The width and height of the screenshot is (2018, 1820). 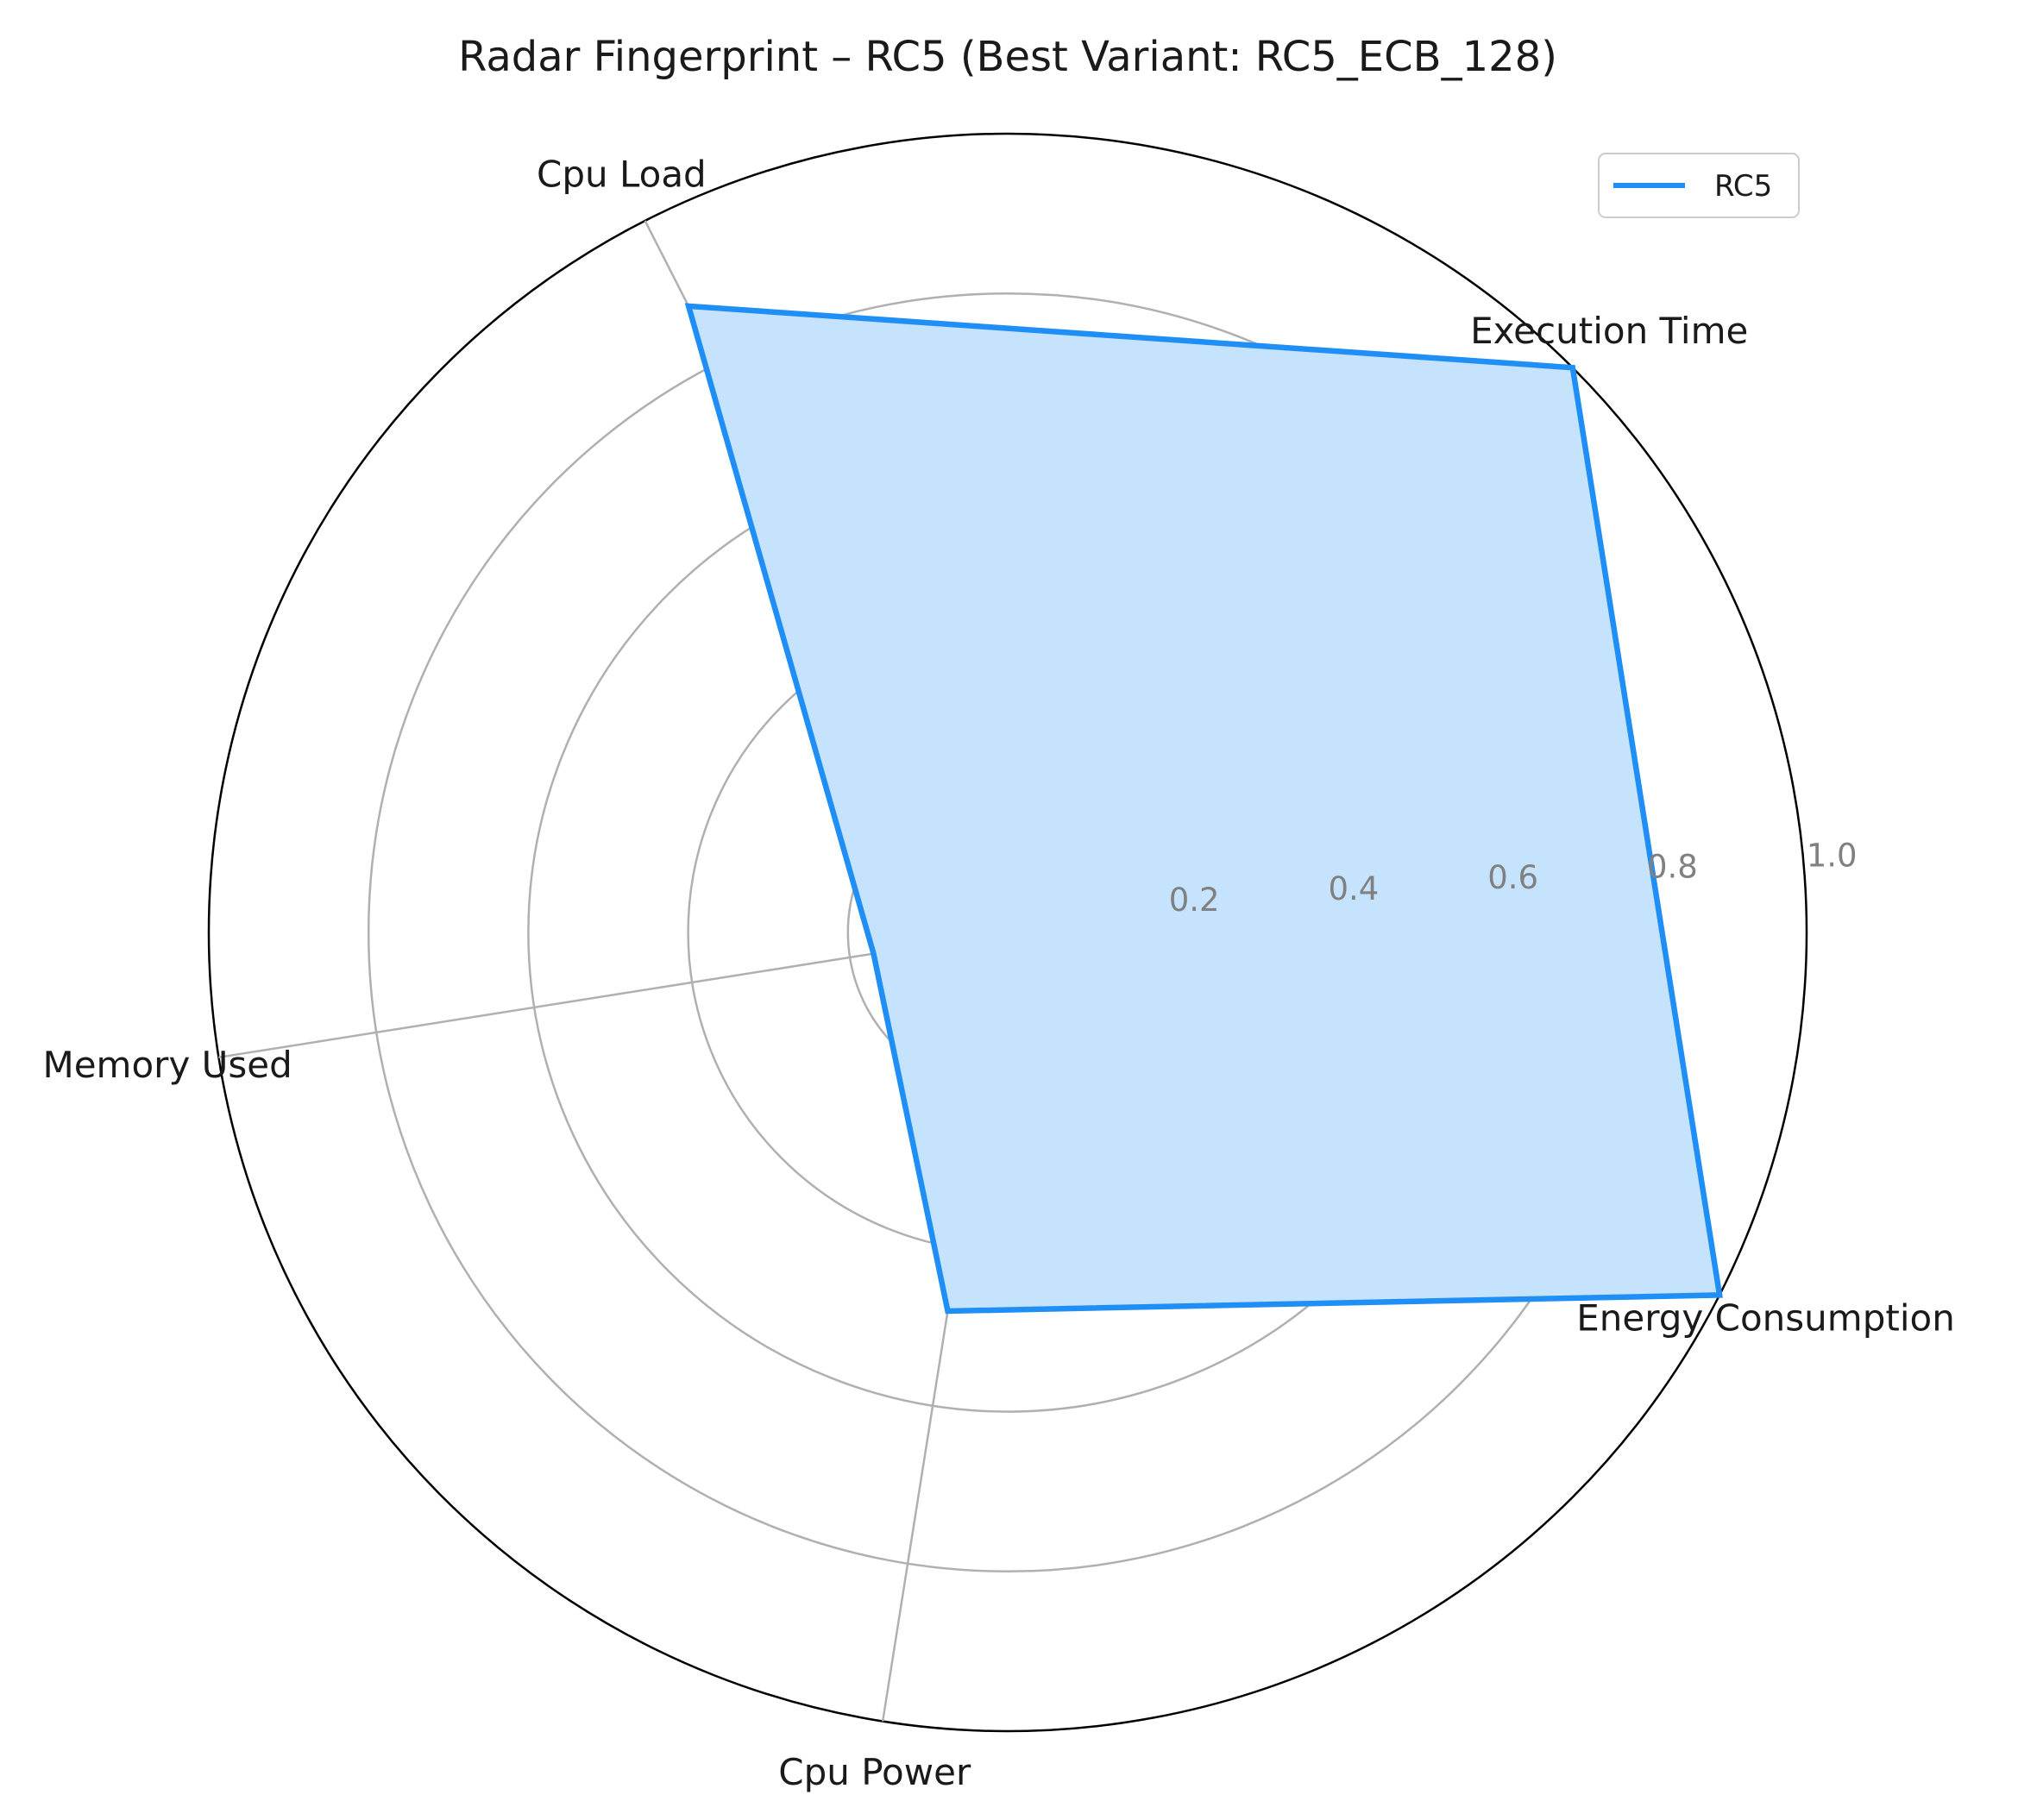 I want to click on tick-label-2: 0.6, so click(x=1512, y=878).